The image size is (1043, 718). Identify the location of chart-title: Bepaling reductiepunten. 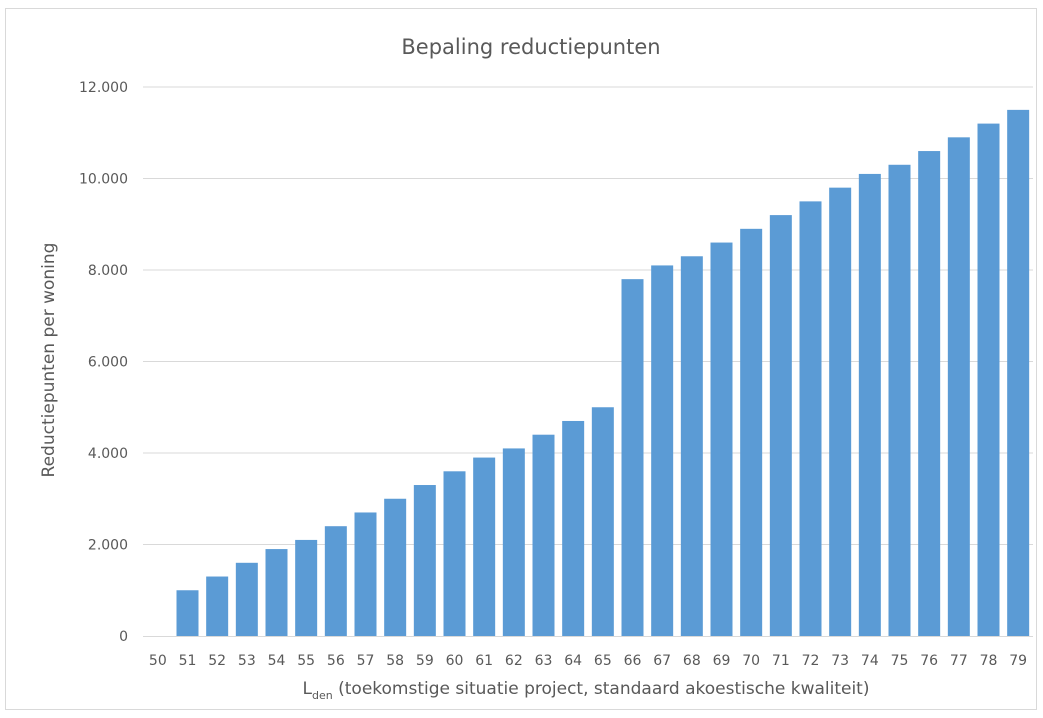
(530, 47).